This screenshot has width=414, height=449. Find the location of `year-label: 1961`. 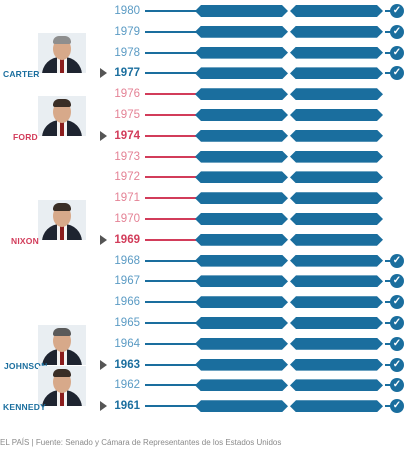

year-label: 1961 is located at coordinates (127, 406).